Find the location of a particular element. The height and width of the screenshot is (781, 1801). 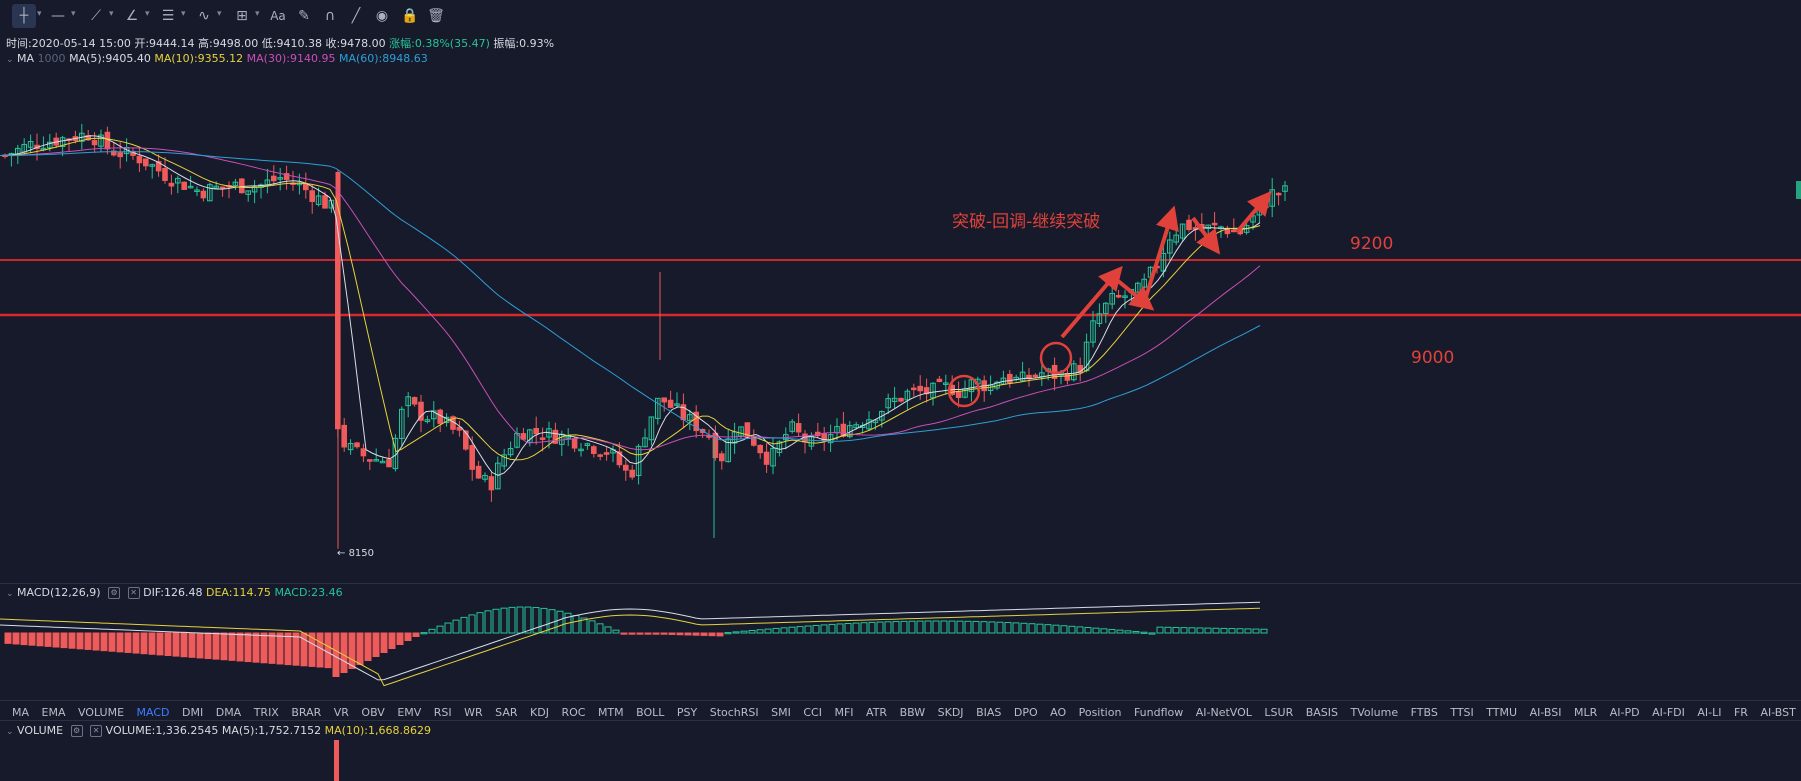

tab-ai-pd: AI-PD is located at coordinates (1624, 712).